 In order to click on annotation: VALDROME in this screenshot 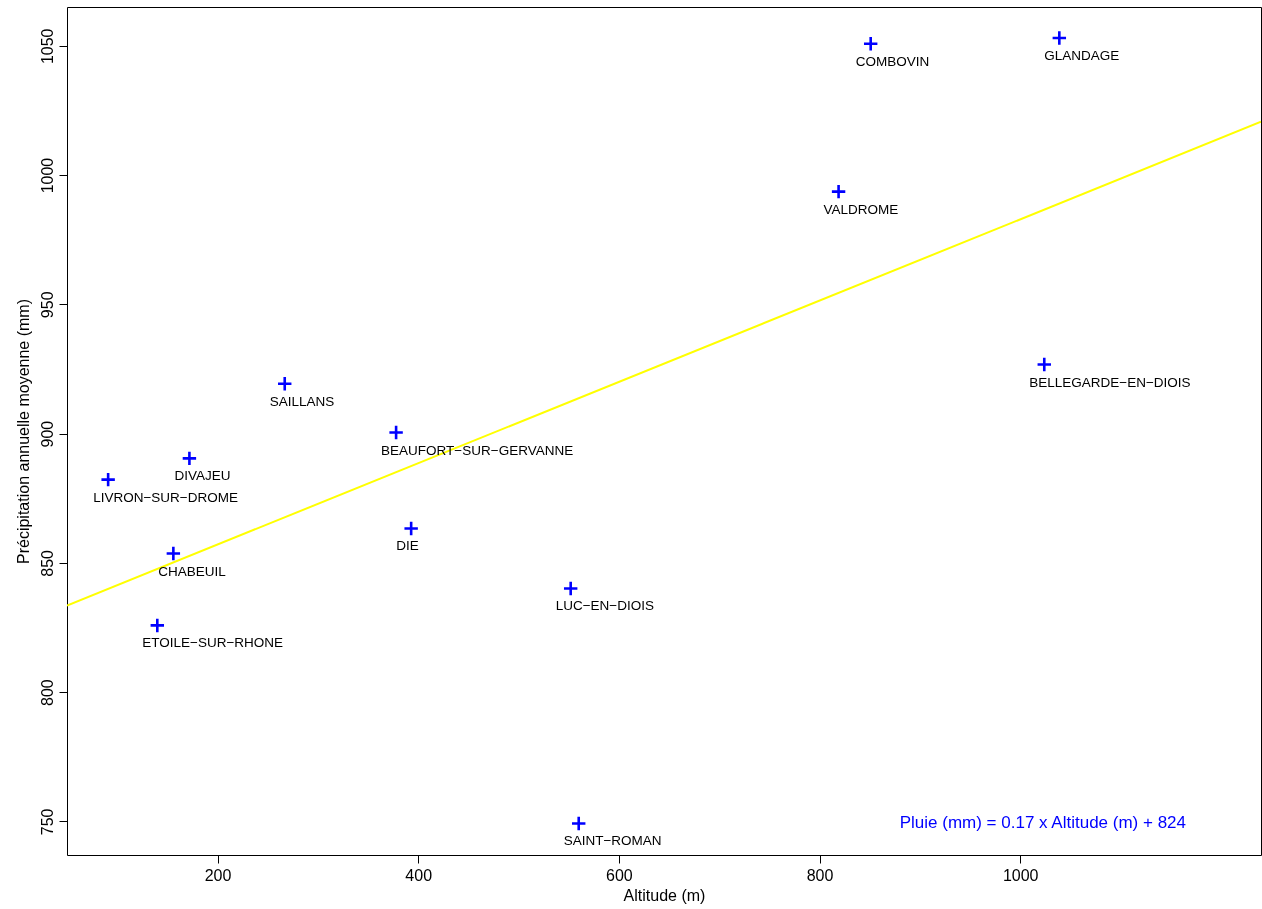, I will do `click(861, 209)`.